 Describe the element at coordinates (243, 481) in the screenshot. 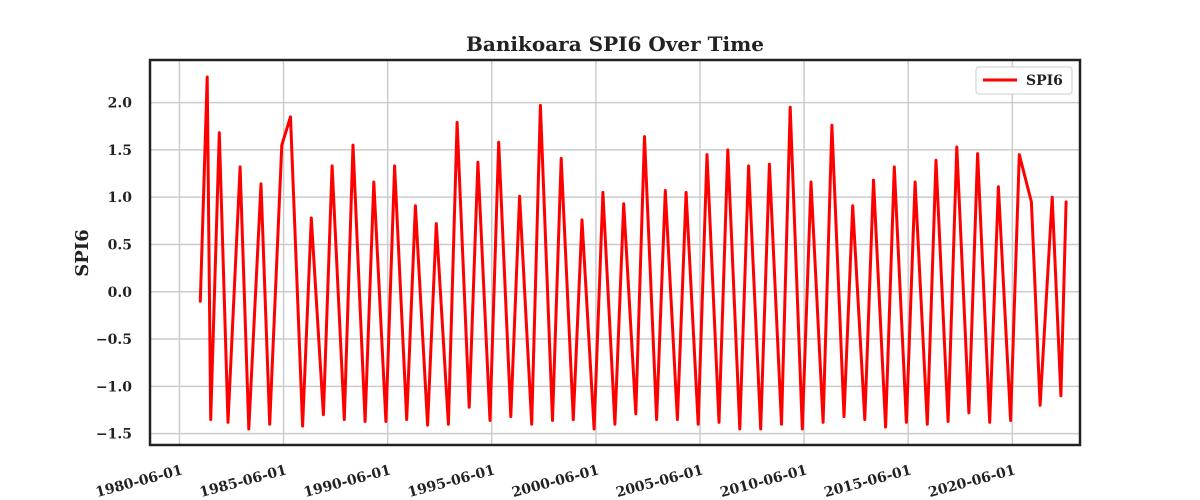

I see `x-tick-label: 1985-06-01` at that location.